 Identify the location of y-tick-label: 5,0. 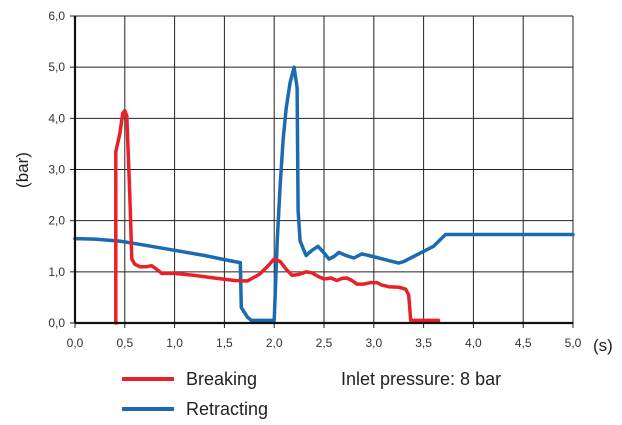
(56, 67).